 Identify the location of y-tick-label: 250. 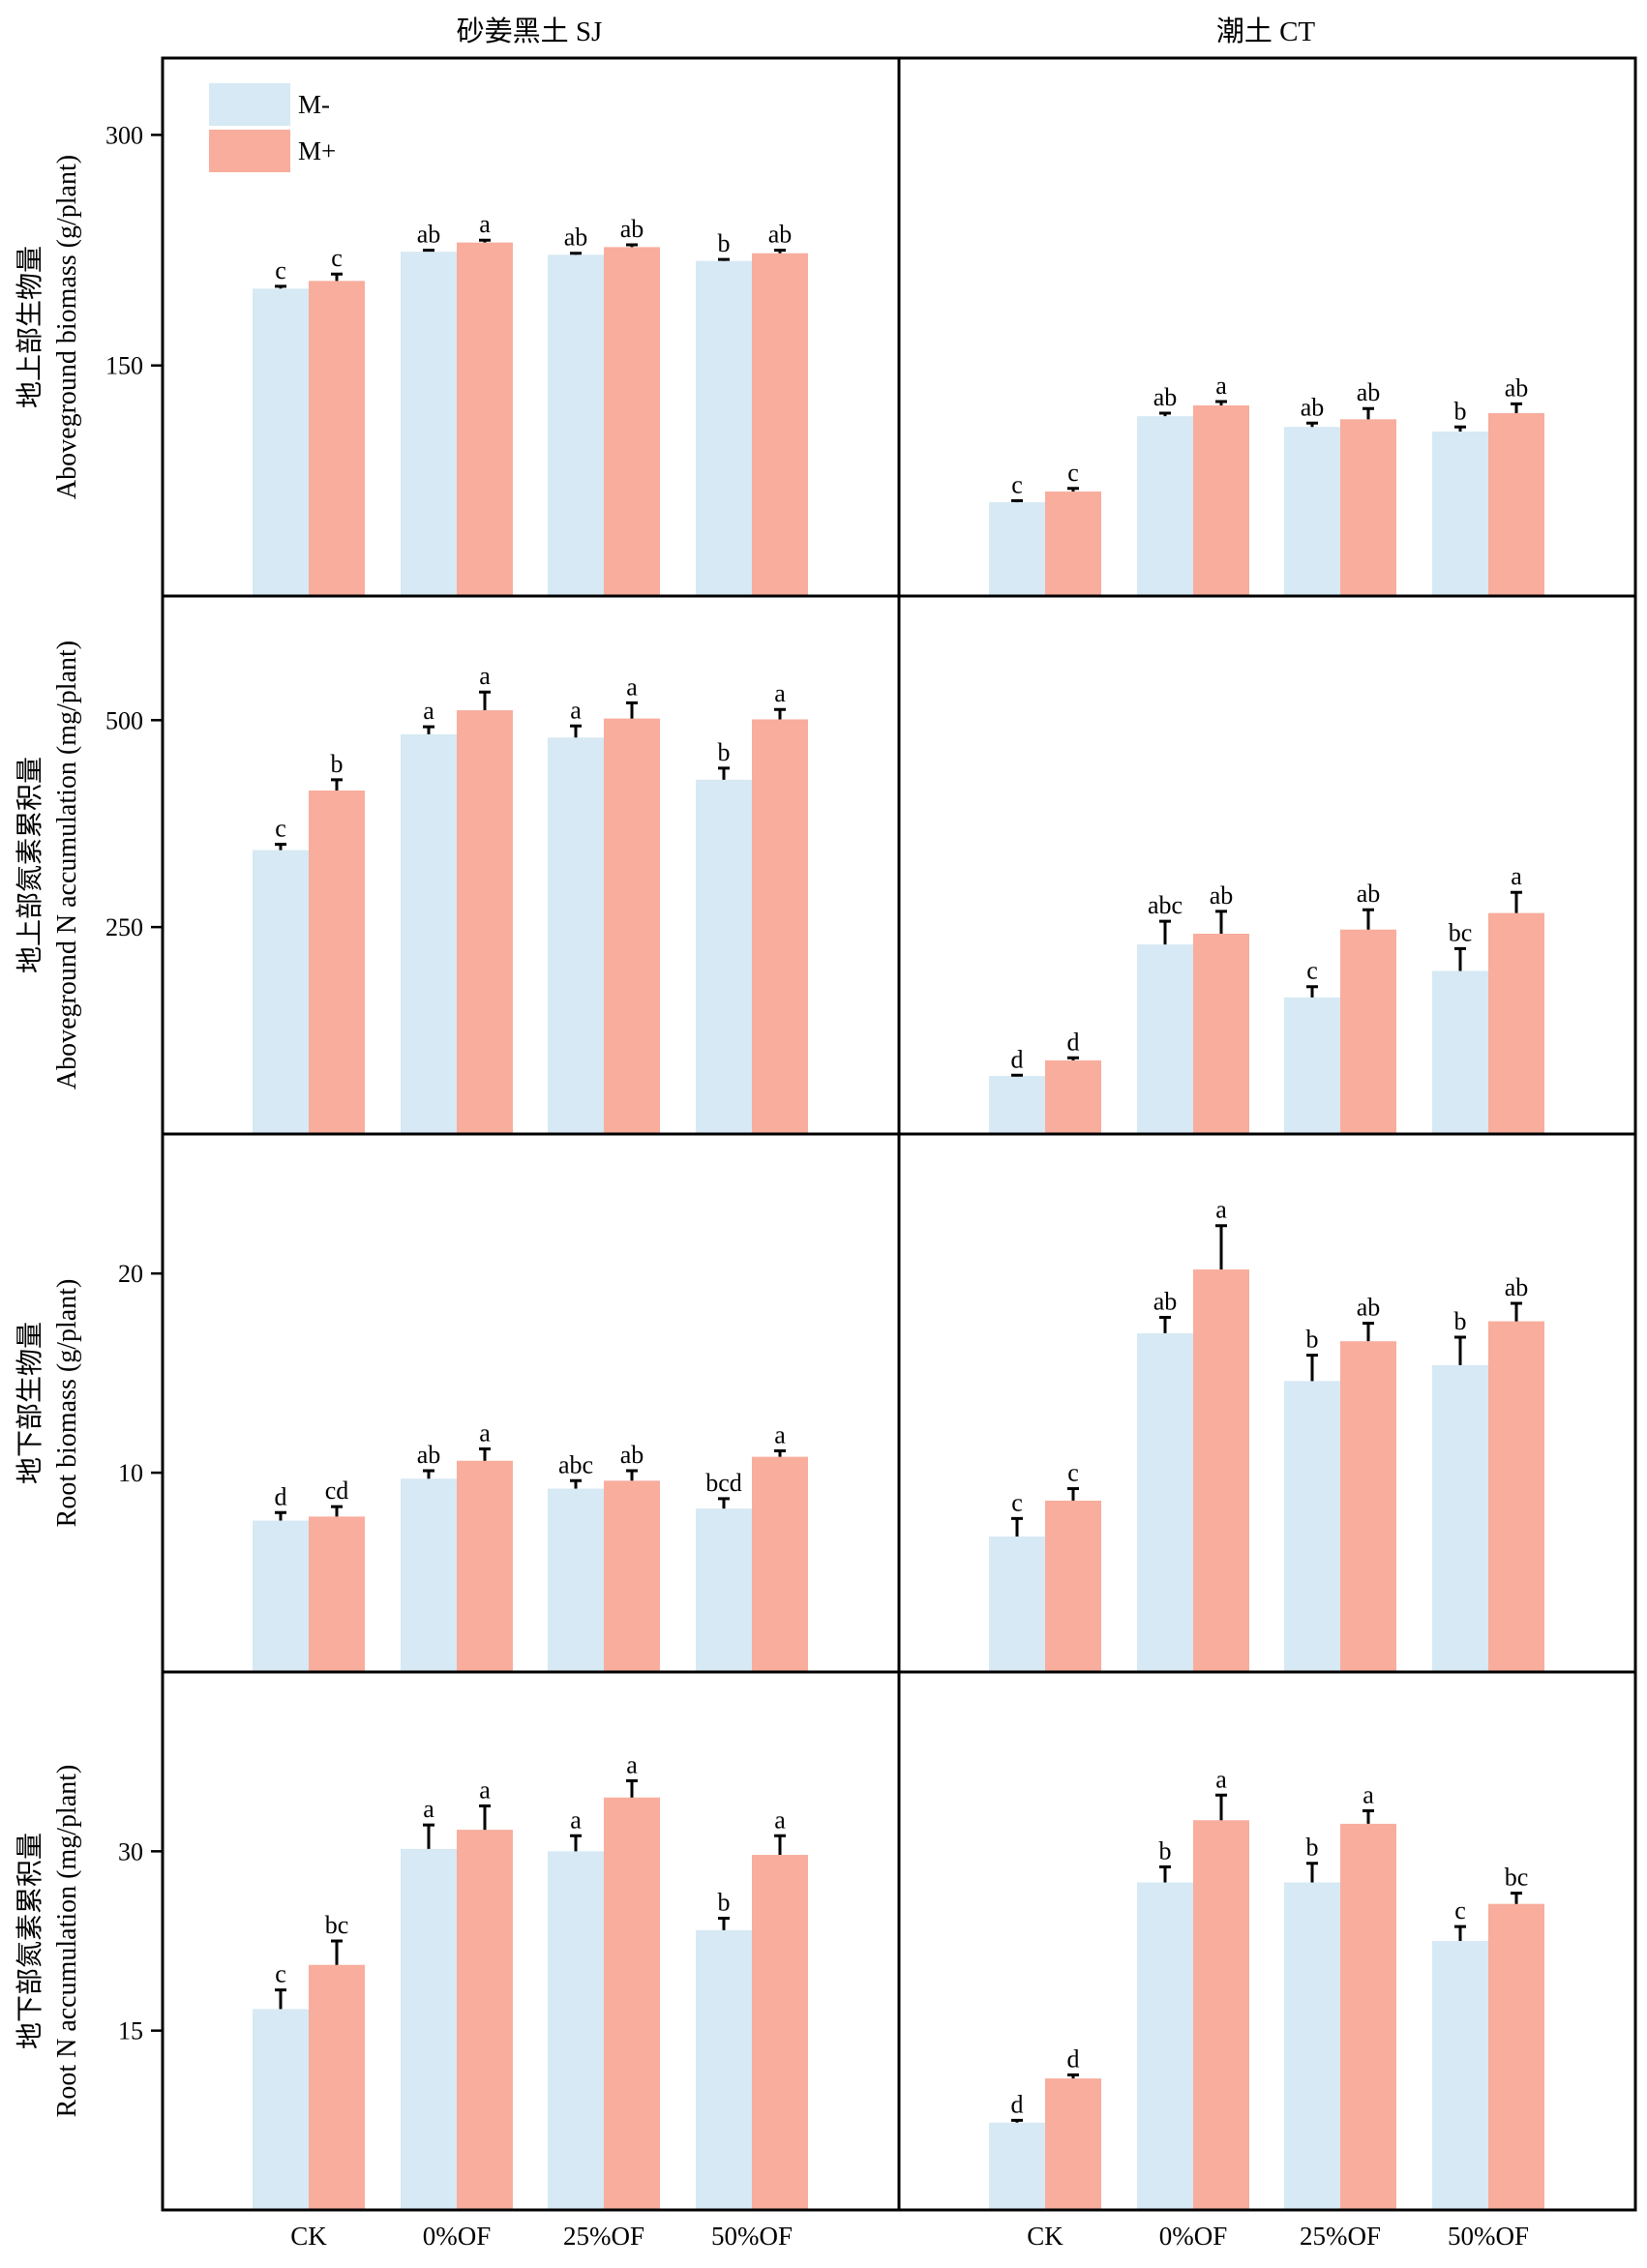
(124, 927).